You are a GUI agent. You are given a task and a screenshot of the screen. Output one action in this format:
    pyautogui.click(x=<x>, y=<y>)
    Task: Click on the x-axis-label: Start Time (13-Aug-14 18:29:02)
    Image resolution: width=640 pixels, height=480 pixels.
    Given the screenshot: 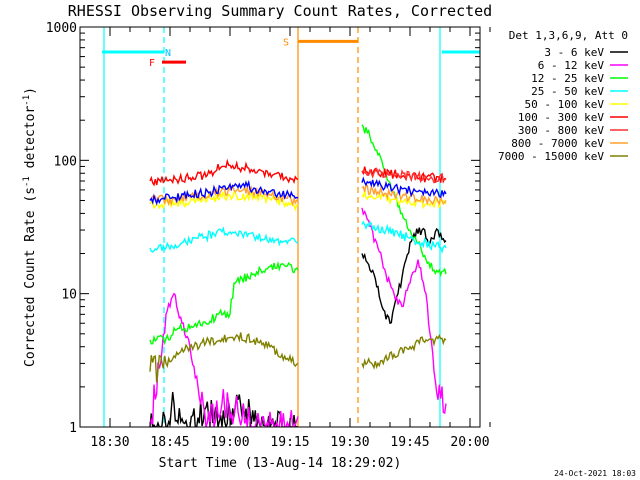 What is the action you would take?
    pyautogui.click(x=280, y=463)
    